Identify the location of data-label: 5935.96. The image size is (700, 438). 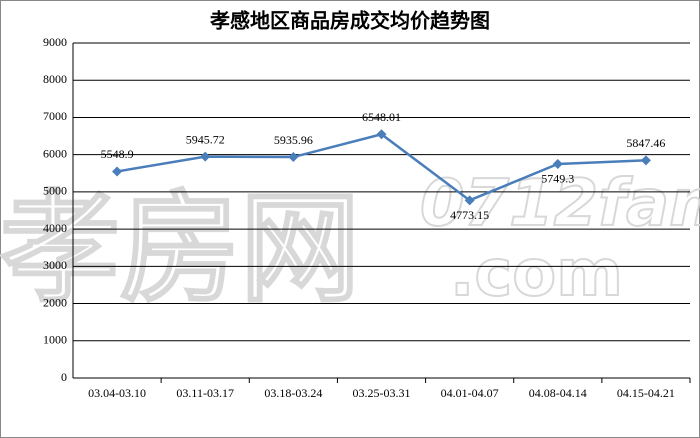
(293, 140).